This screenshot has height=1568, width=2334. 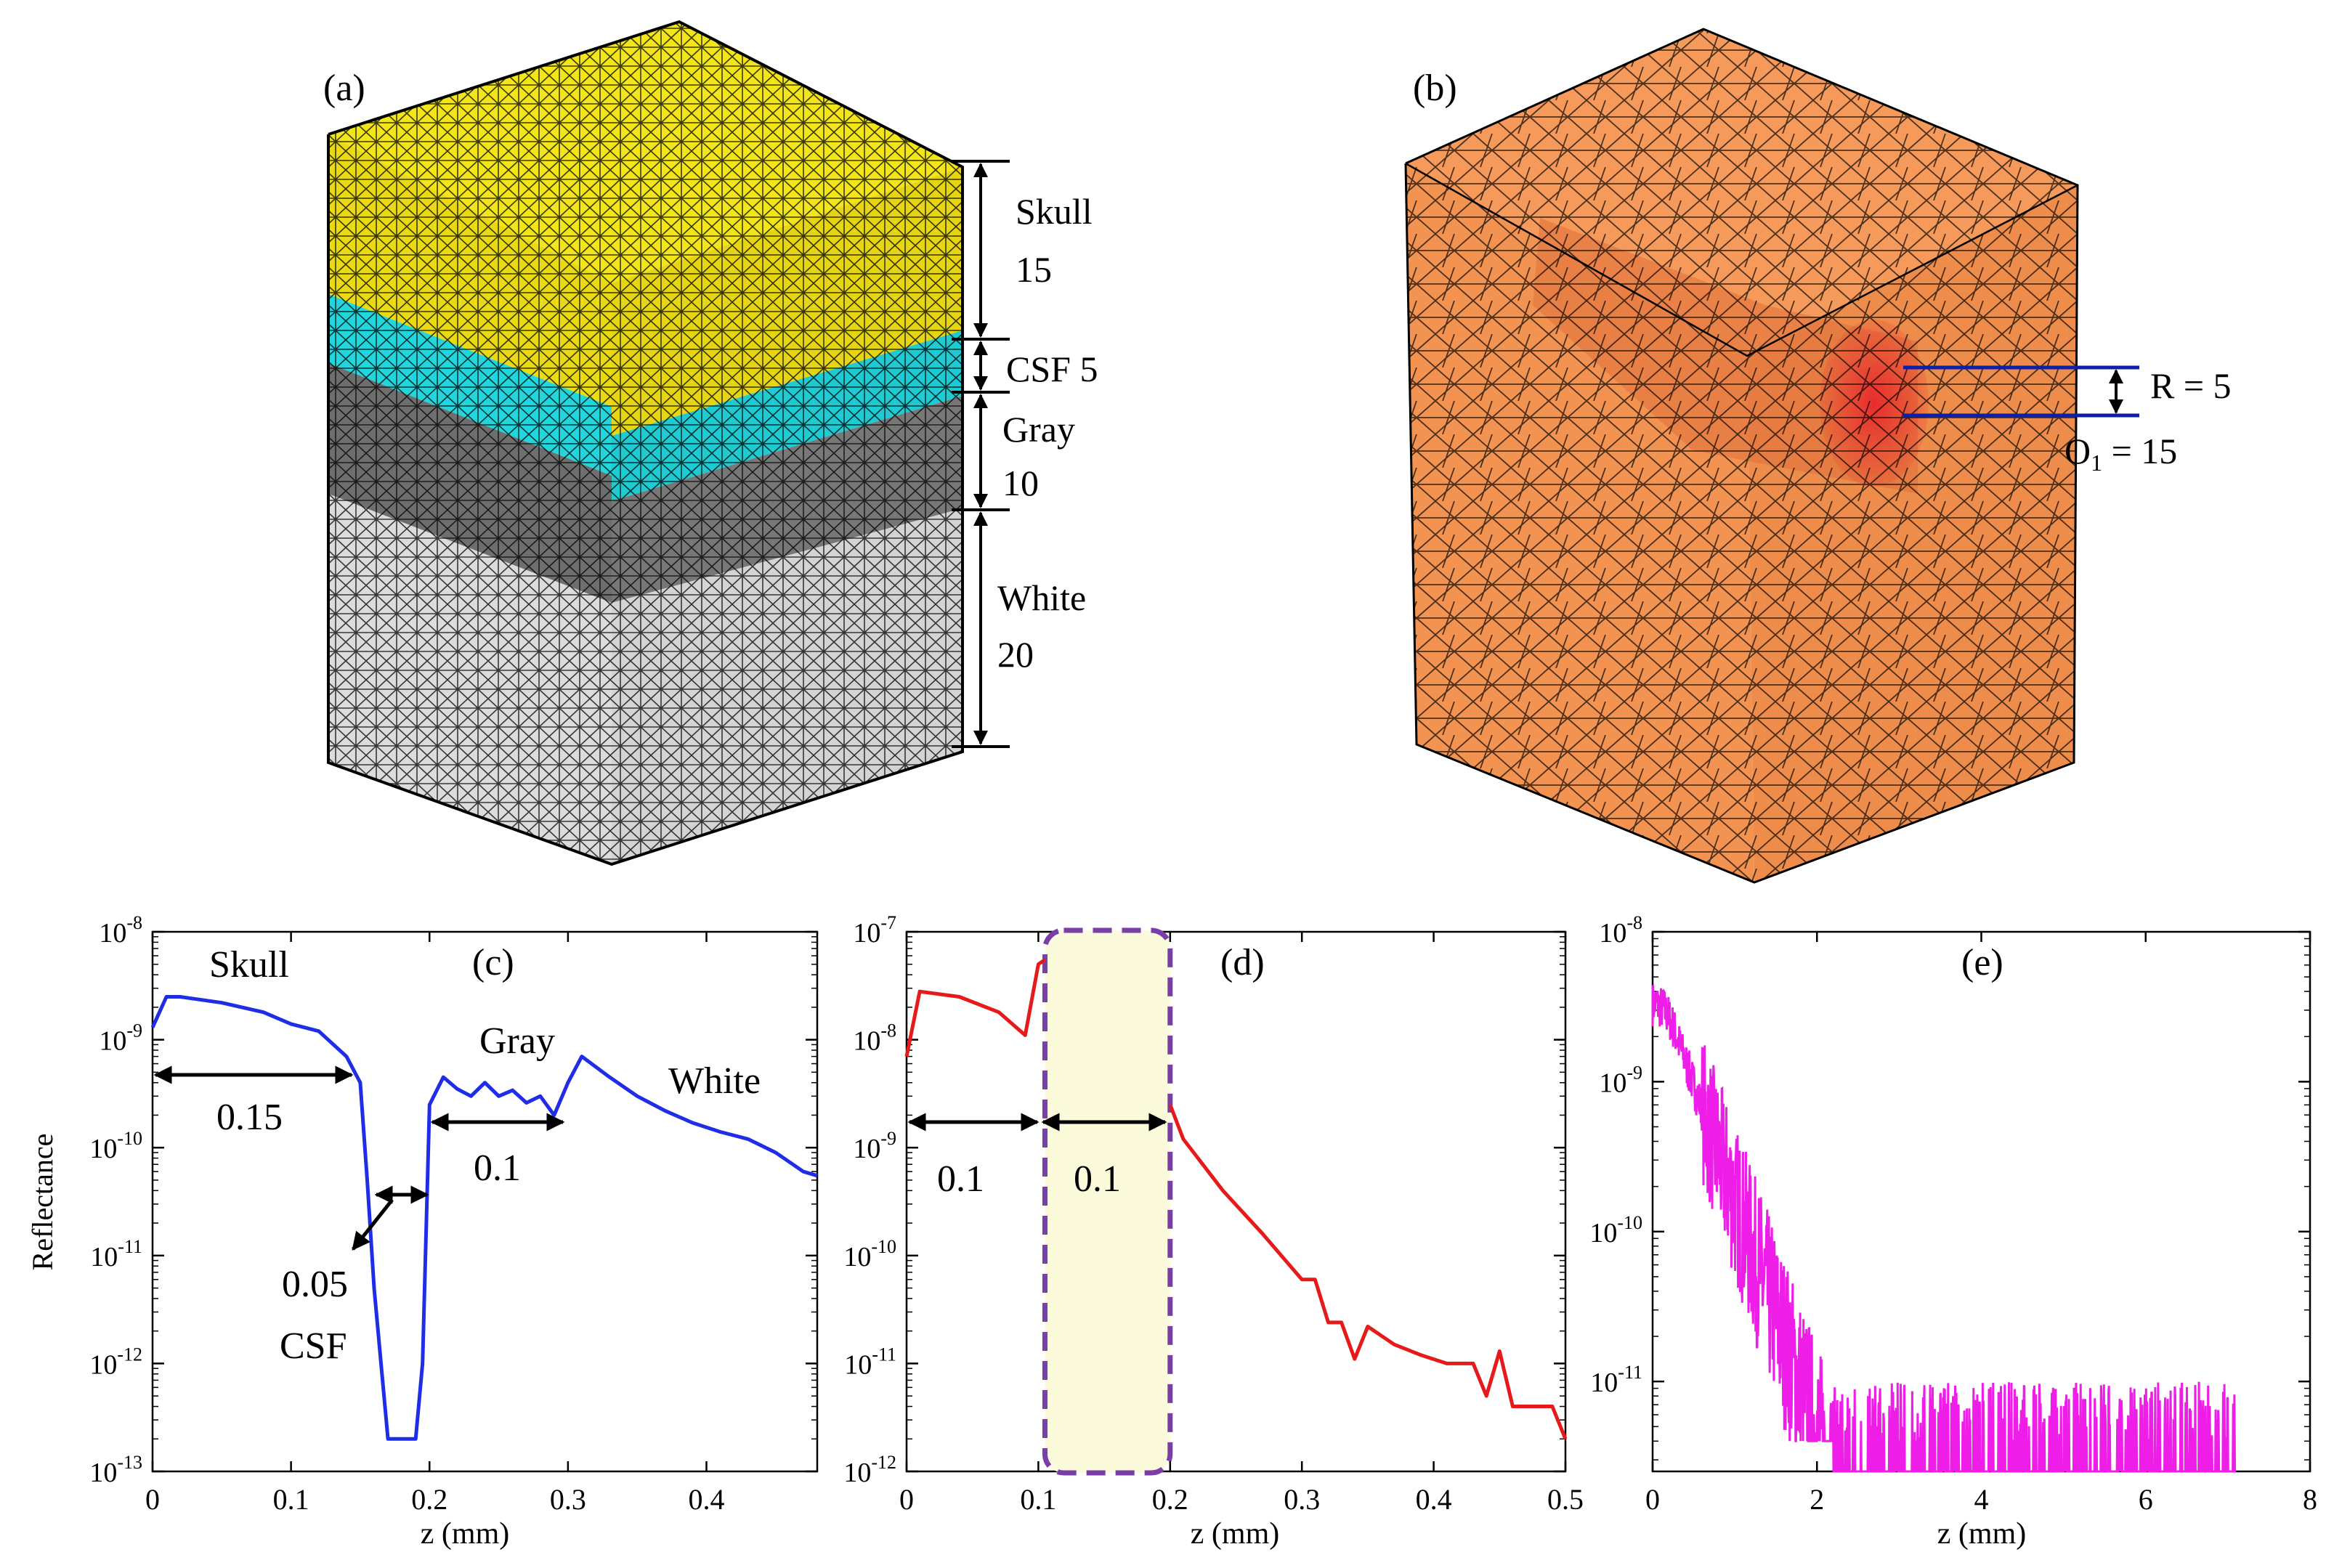 What do you see at coordinates (1435, 88) in the screenshot?
I see `panel-b-label: (b)` at bounding box center [1435, 88].